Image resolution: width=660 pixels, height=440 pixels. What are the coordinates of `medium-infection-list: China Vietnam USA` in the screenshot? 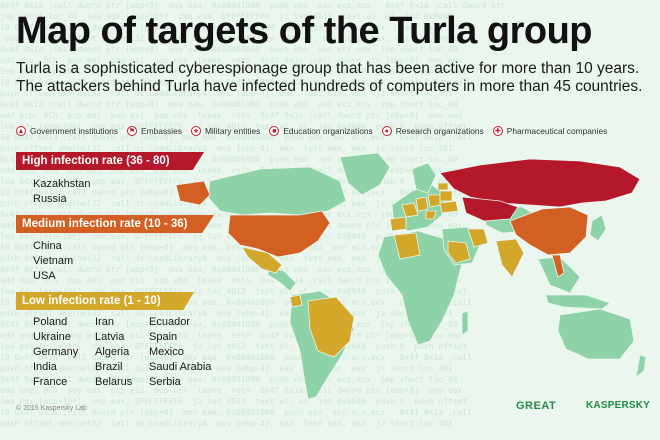 It's located at (53, 261).